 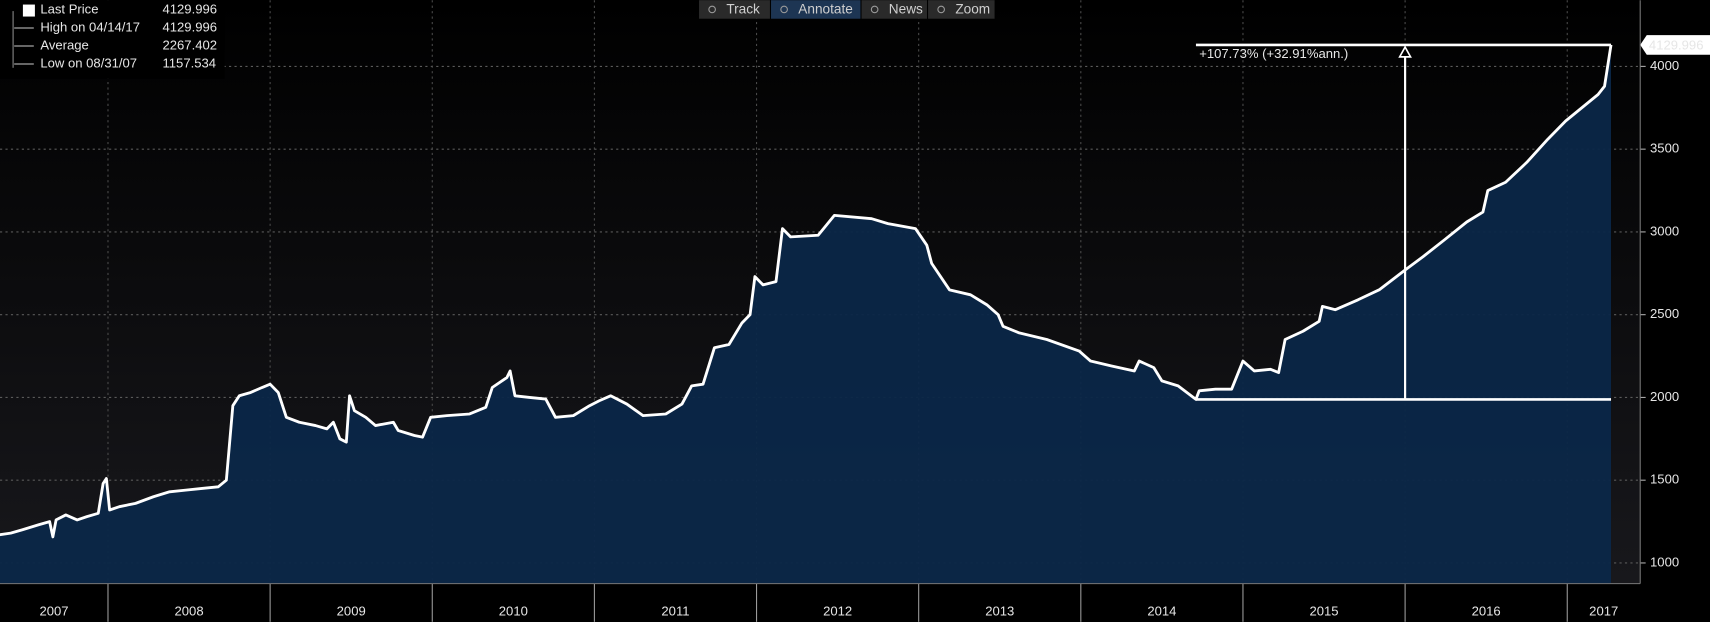 I want to click on toolbar-button: News, so click(x=894, y=9).